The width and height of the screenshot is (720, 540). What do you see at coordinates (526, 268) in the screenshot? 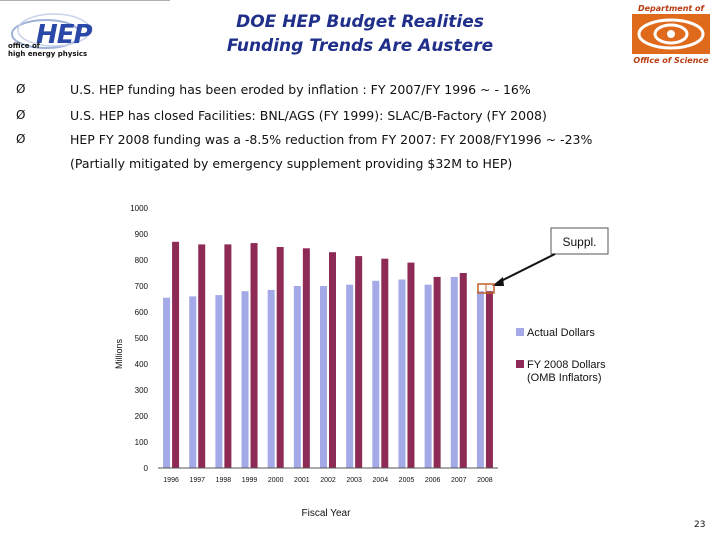
I see `callout-arrow` at bounding box center [526, 268].